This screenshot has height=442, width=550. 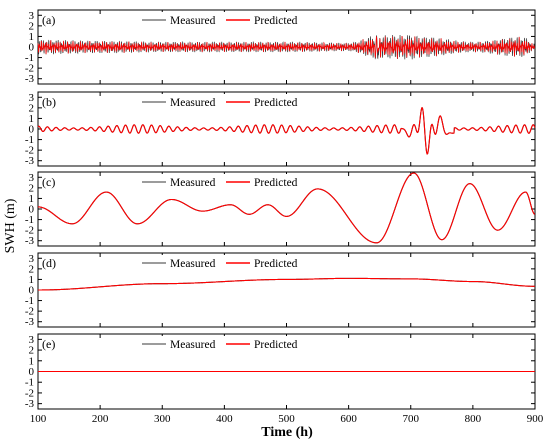 I want to click on x-tick-label: 100, so click(x=38, y=419).